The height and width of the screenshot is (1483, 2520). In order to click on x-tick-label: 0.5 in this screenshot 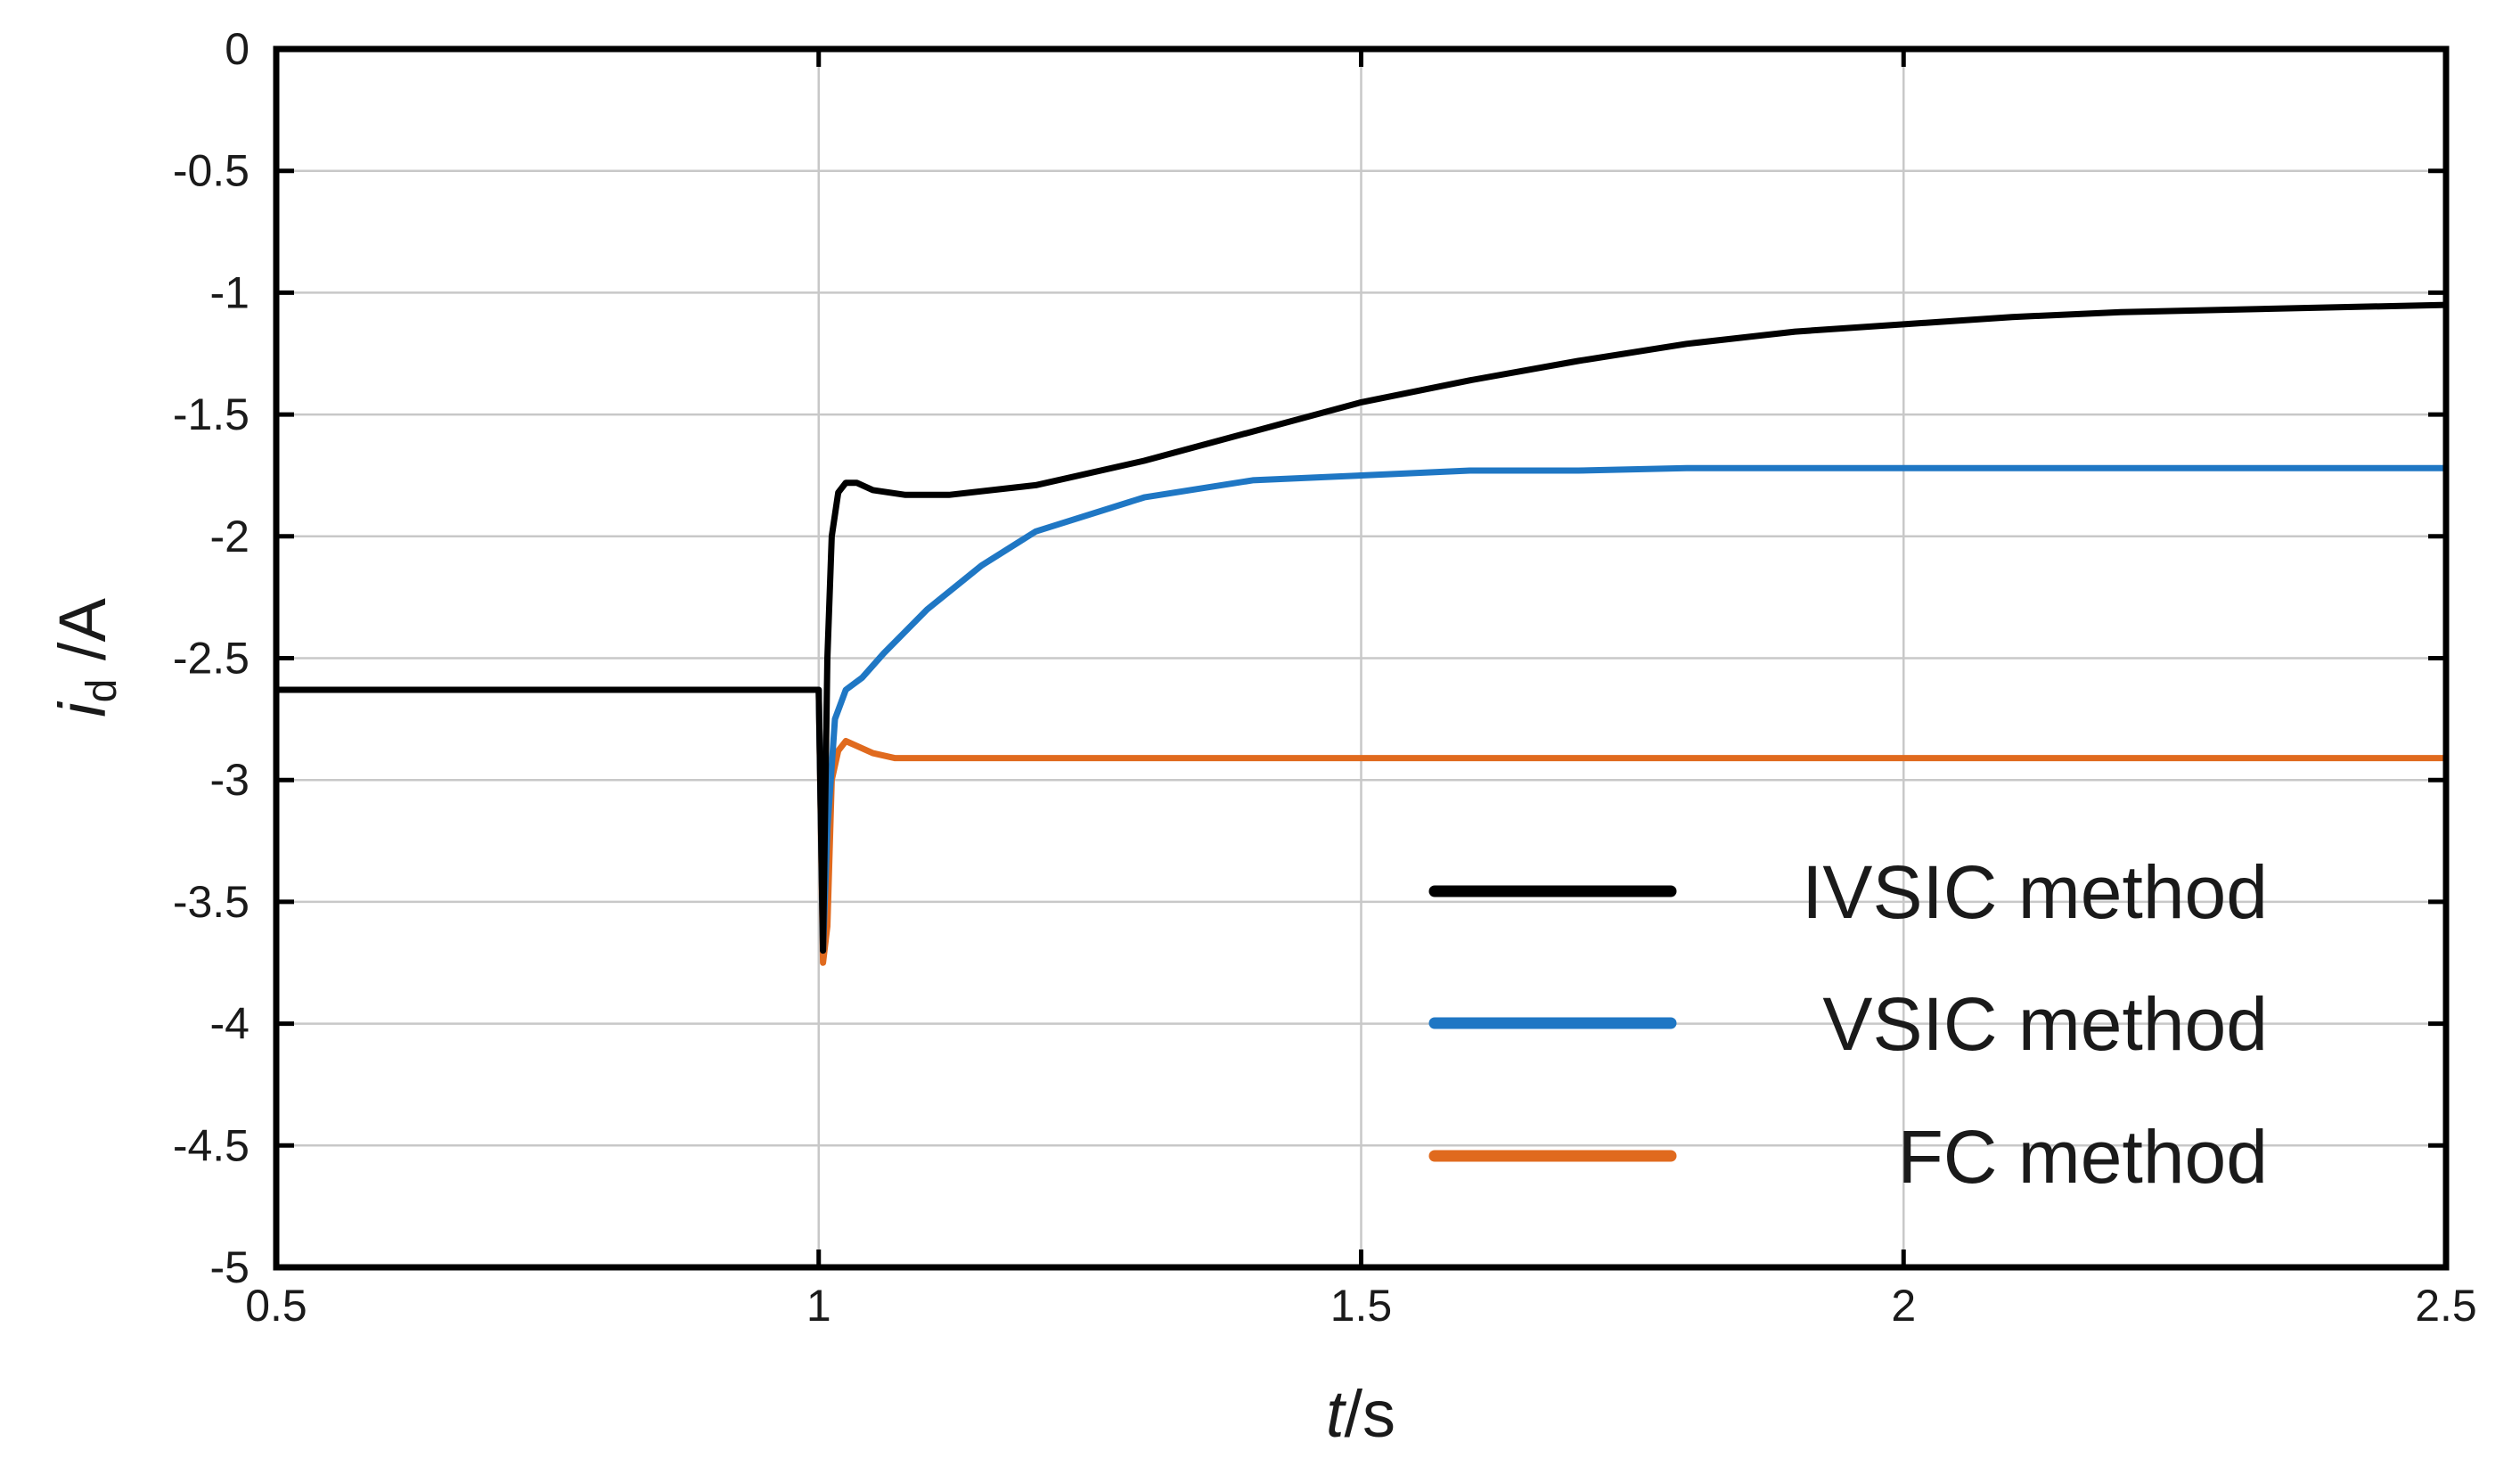, I will do `click(276, 1306)`.